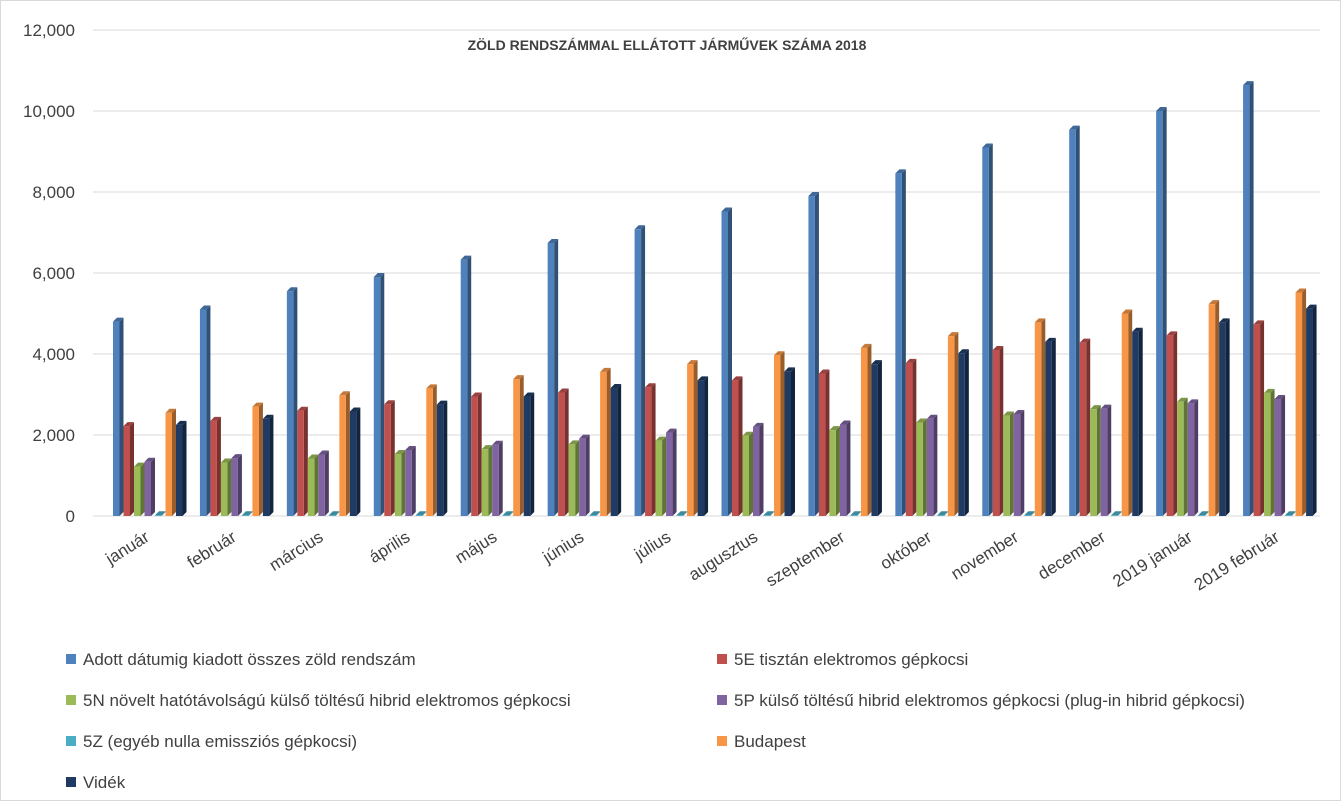 The height and width of the screenshot is (803, 1343). What do you see at coordinates (563, 547) in the screenshot?
I see `x-tick-label: június` at bounding box center [563, 547].